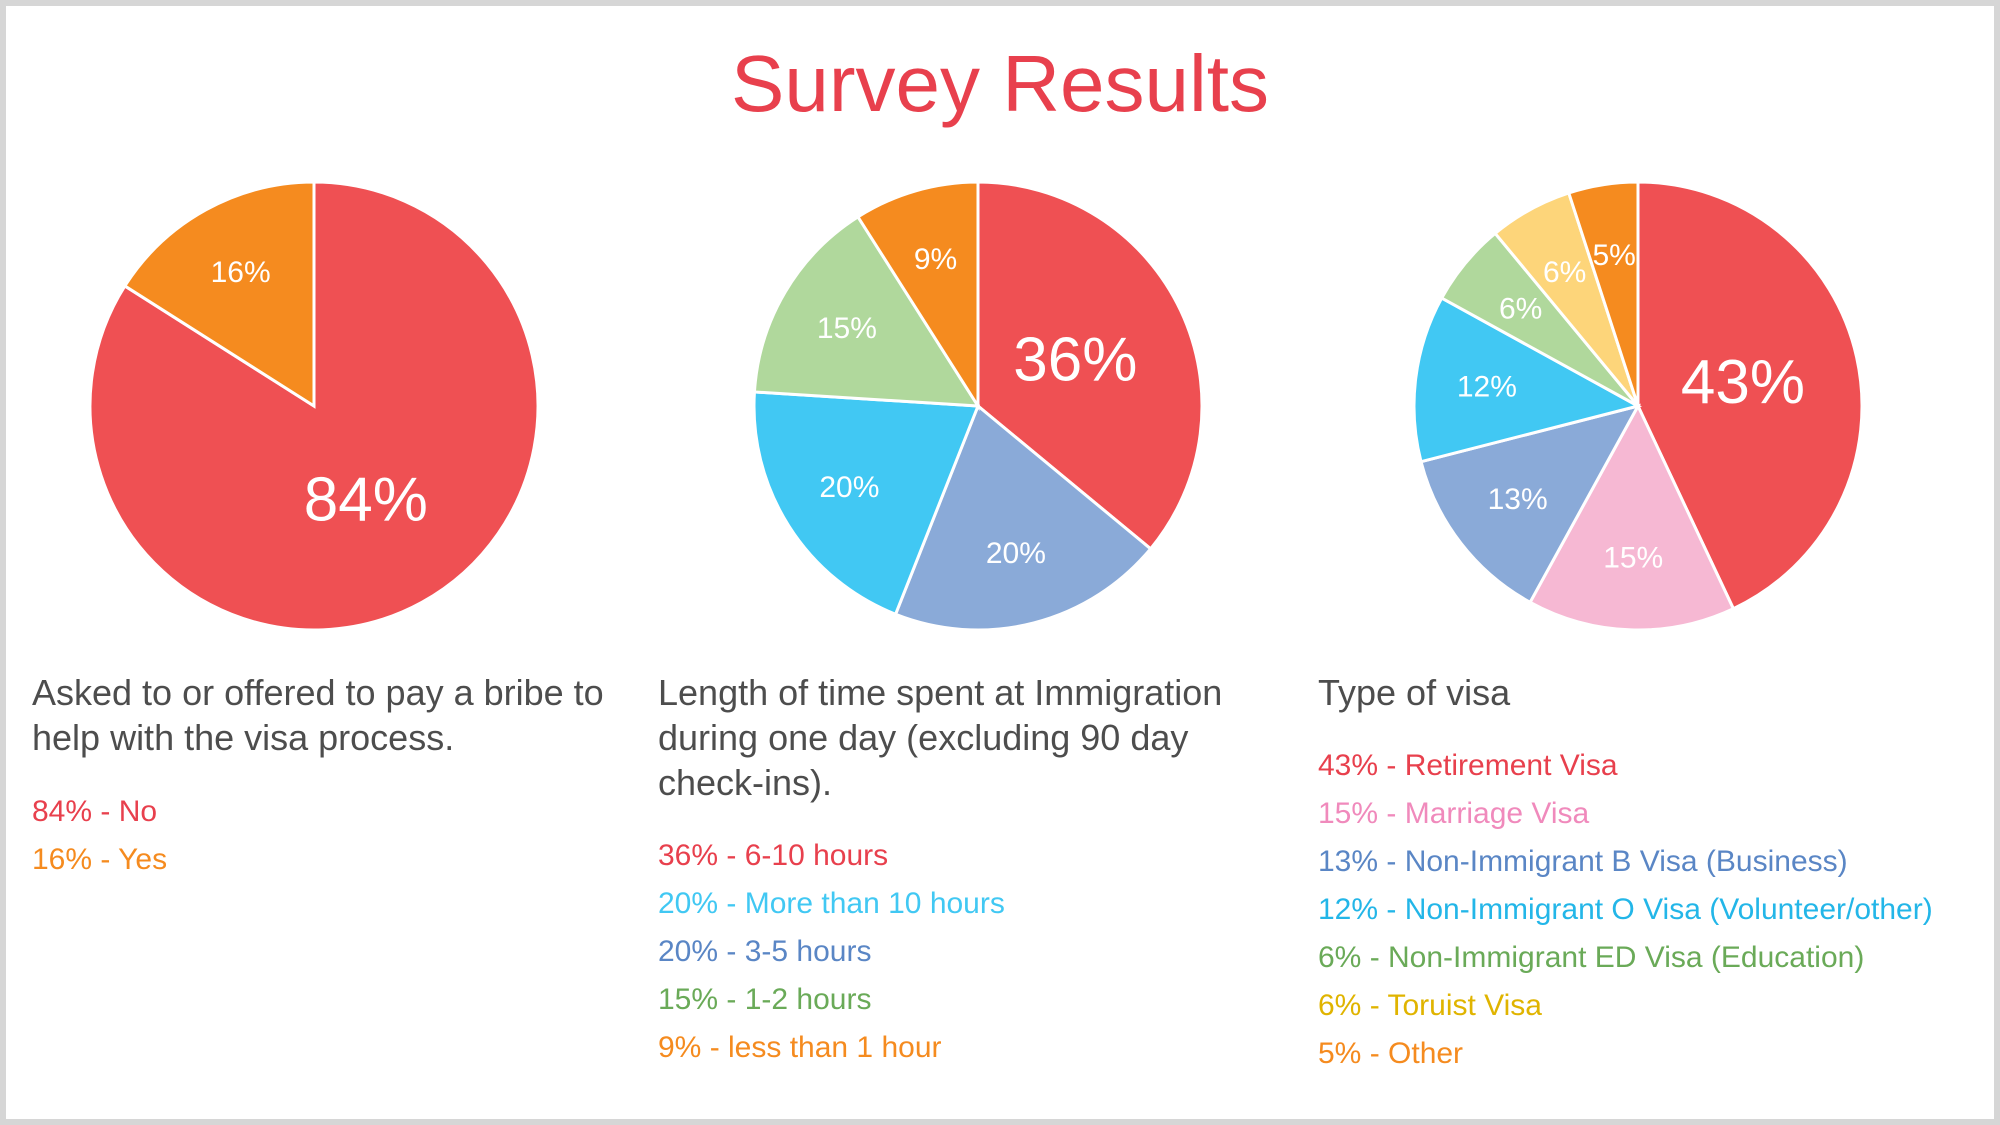  I want to click on immigration-time-legend-item: 20% - More than 10 hours, so click(831, 903).